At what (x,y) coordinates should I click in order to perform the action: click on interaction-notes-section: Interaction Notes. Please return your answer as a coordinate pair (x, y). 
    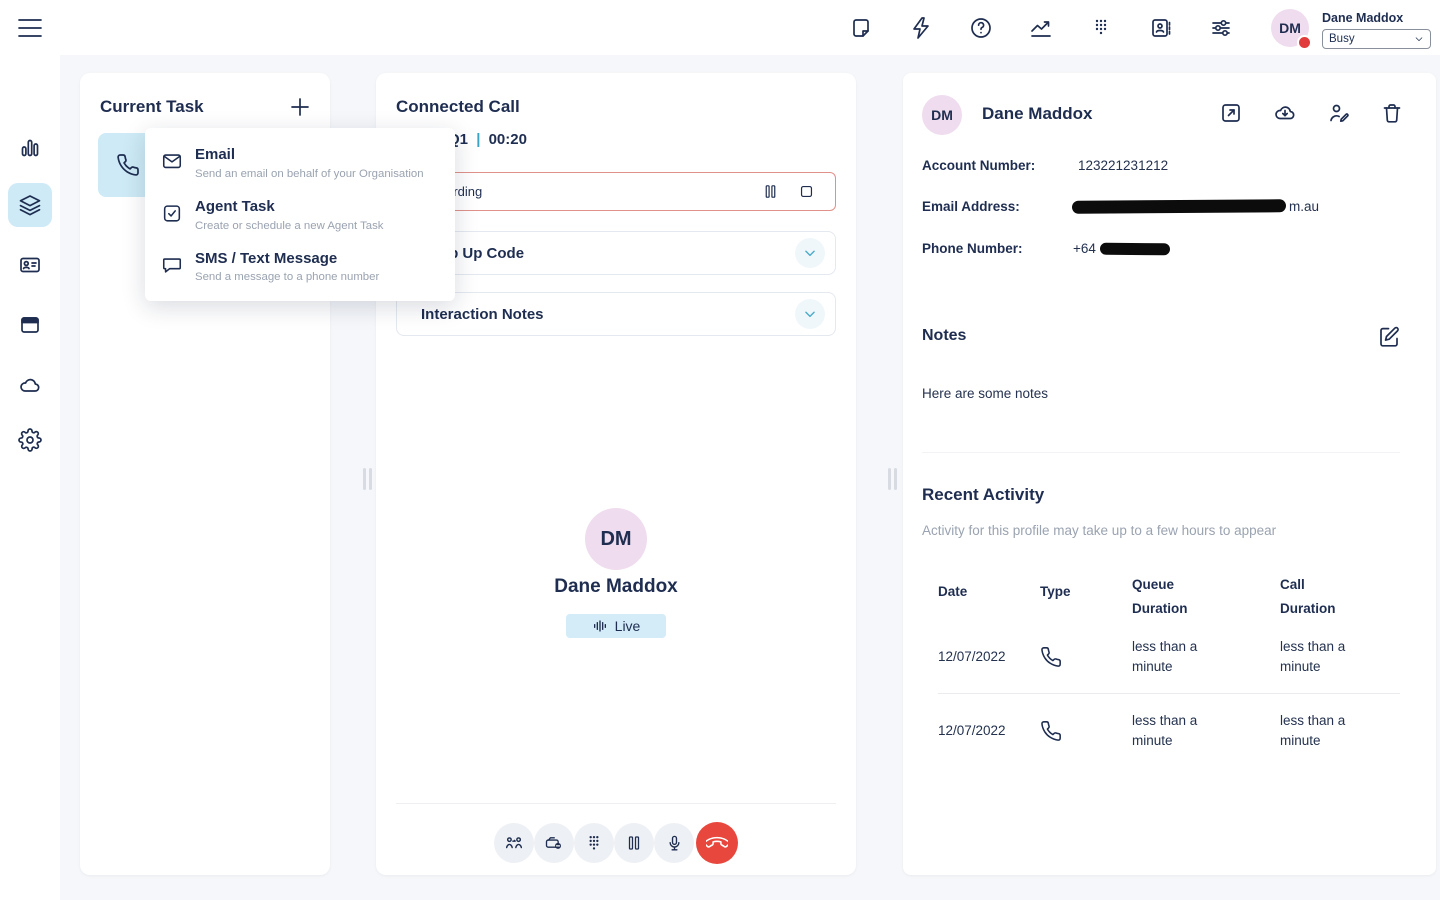
    Looking at the image, I should click on (616, 314).